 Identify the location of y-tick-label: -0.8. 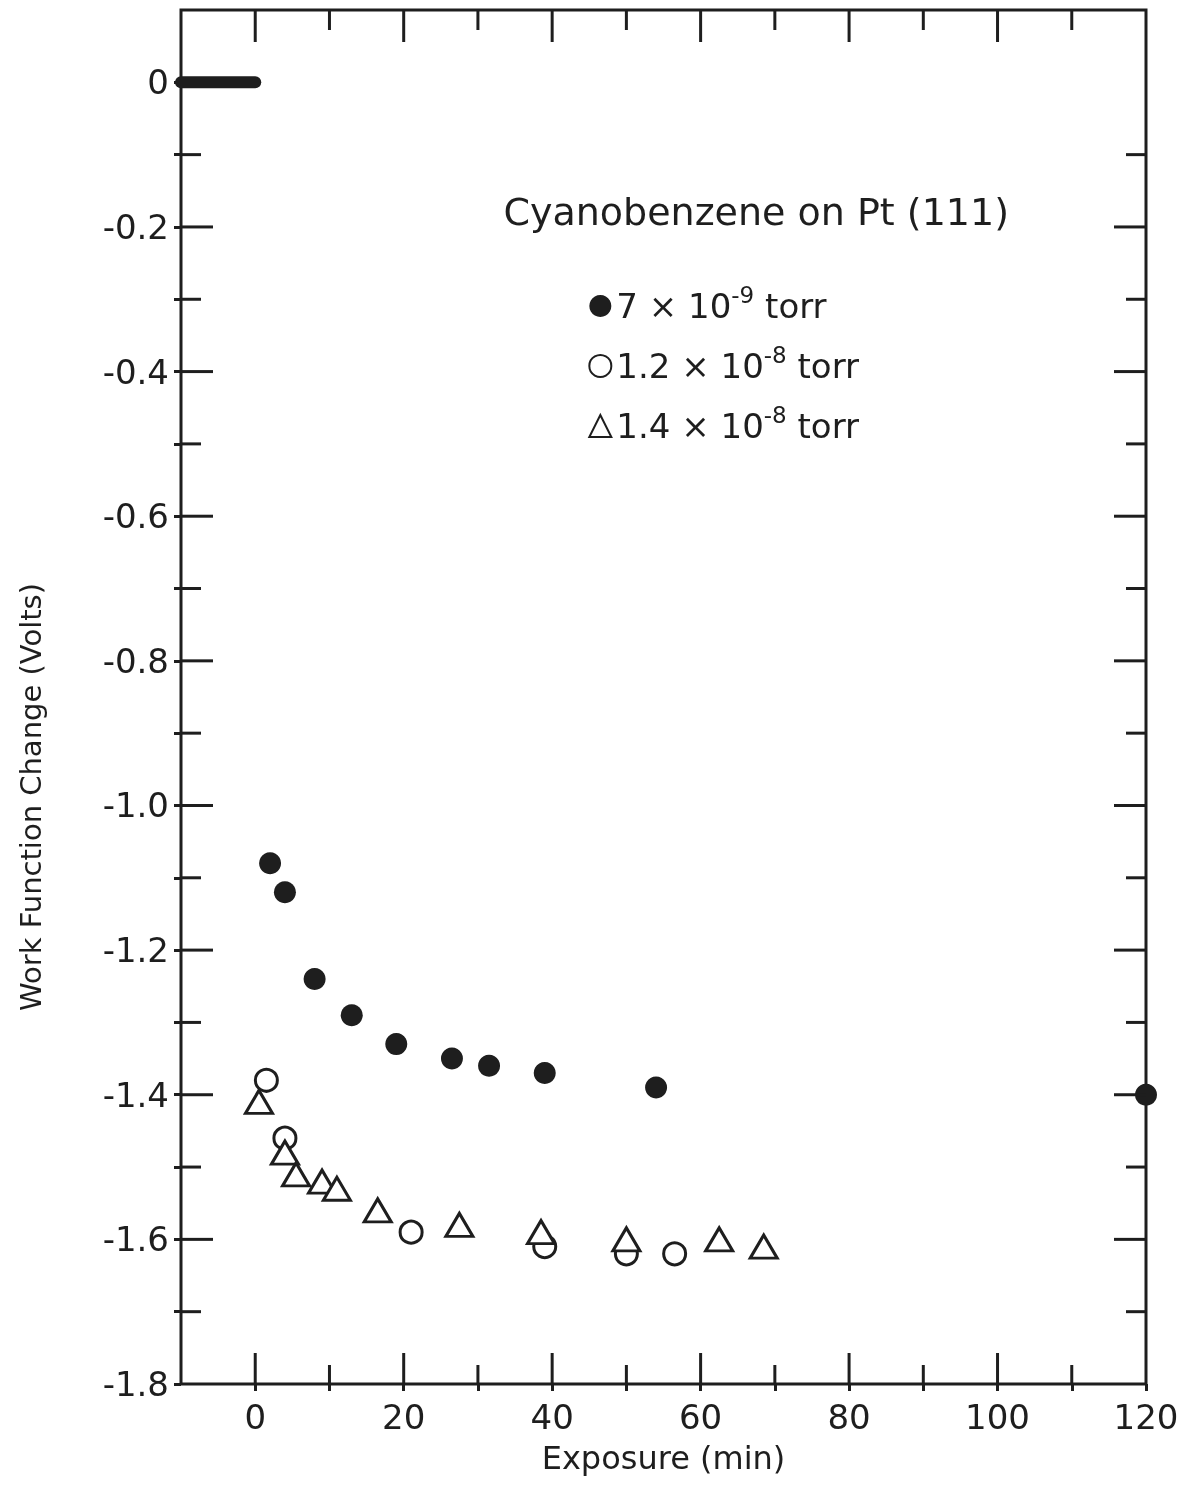
(135, 660).